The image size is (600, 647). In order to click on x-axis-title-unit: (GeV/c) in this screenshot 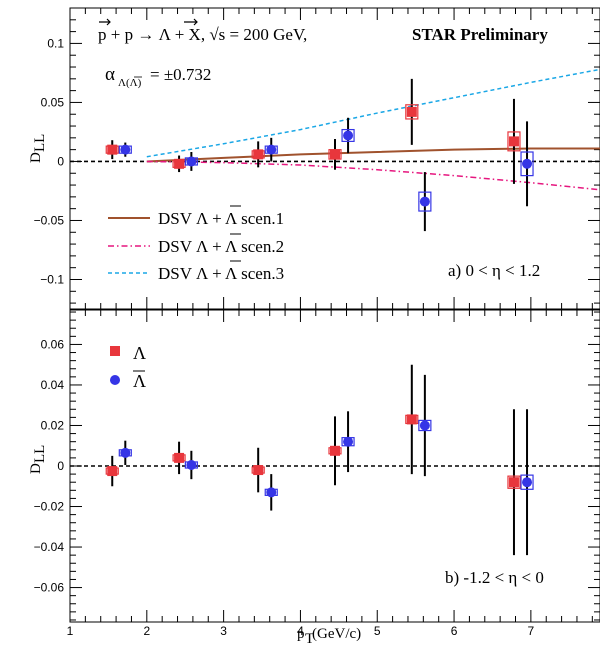, I will do `click(336, 634)`.